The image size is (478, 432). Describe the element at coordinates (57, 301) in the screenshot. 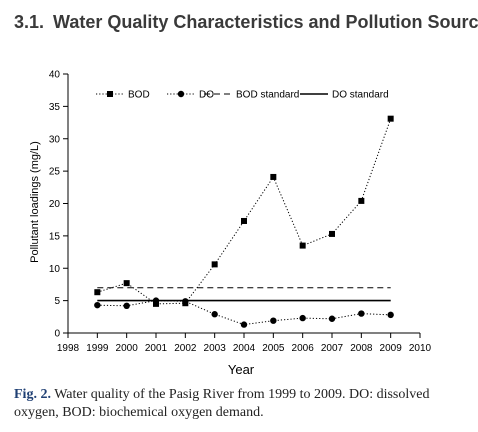

I see `y-tick-label: 5` at that location.